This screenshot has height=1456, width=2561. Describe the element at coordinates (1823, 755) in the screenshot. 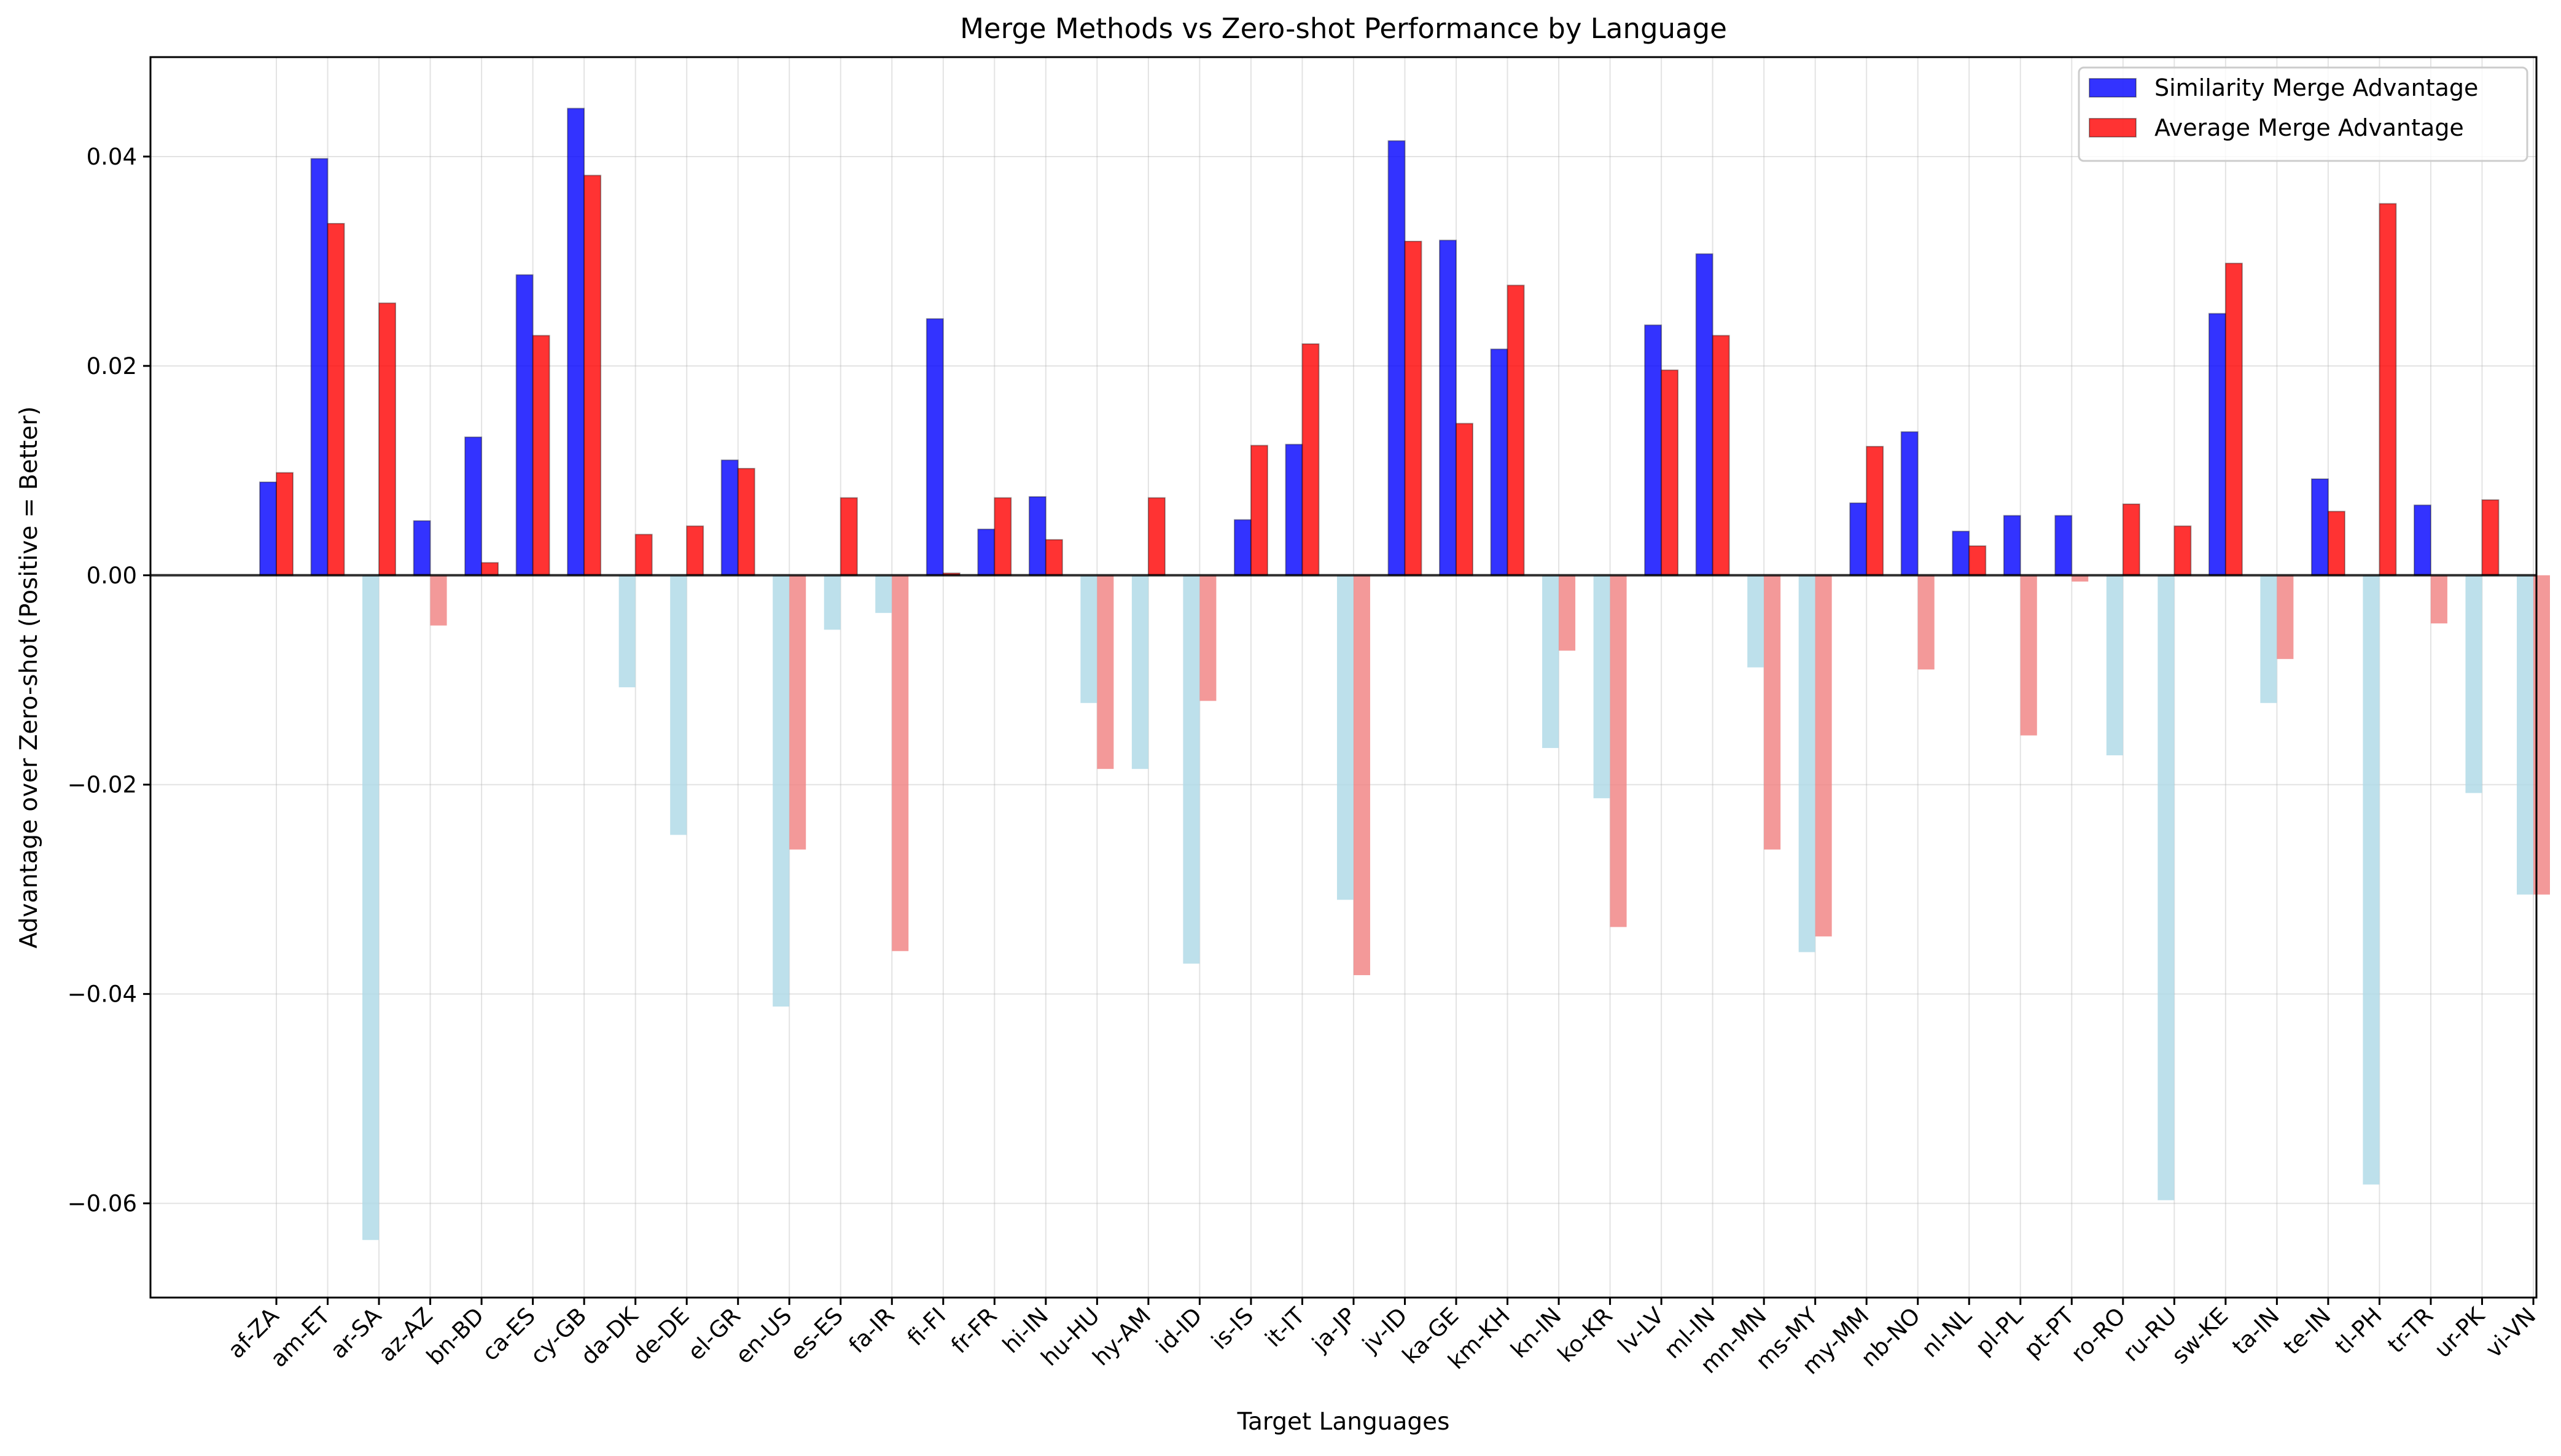

I see `average-bar-ms-MY` at that location.